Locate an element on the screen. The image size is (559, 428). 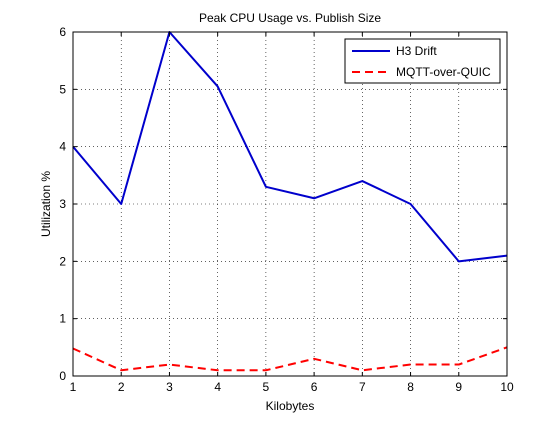
x-tick-label: 6 is located at coordinates (314, 387).